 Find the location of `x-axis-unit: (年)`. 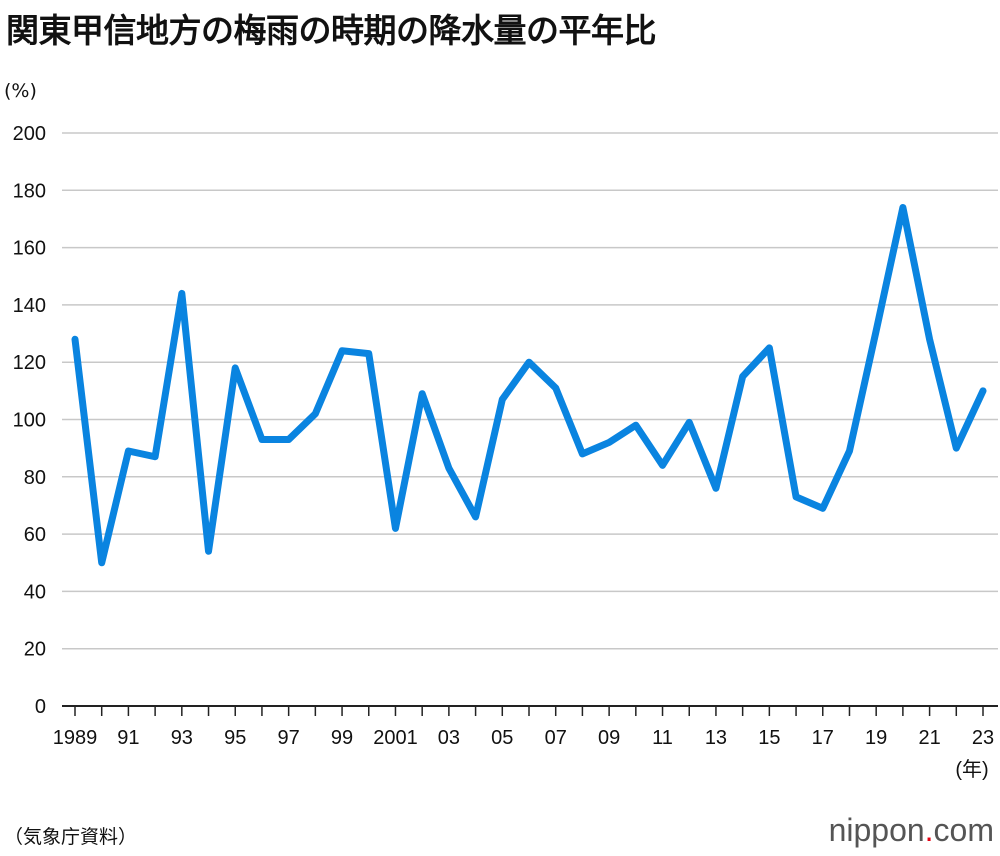

x-axis-unit: (年) is located at coordinates (971, 769).